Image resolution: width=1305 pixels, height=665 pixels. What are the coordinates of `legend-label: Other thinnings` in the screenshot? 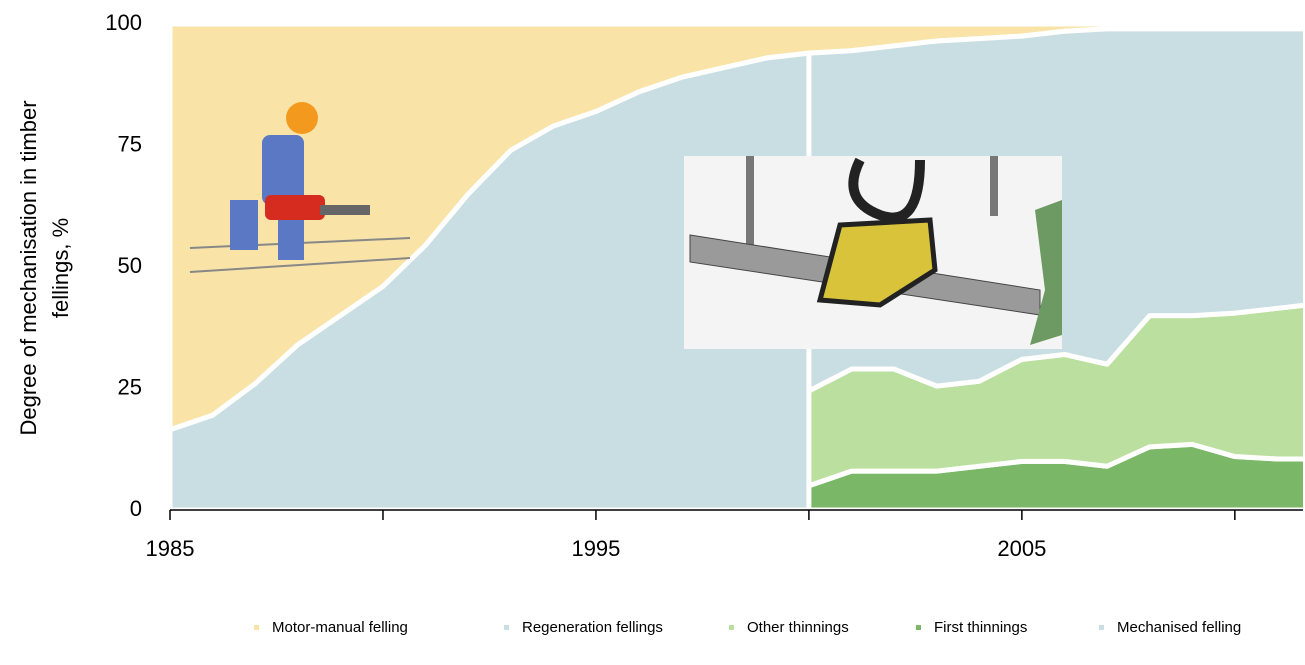 It's located at (798, 627).